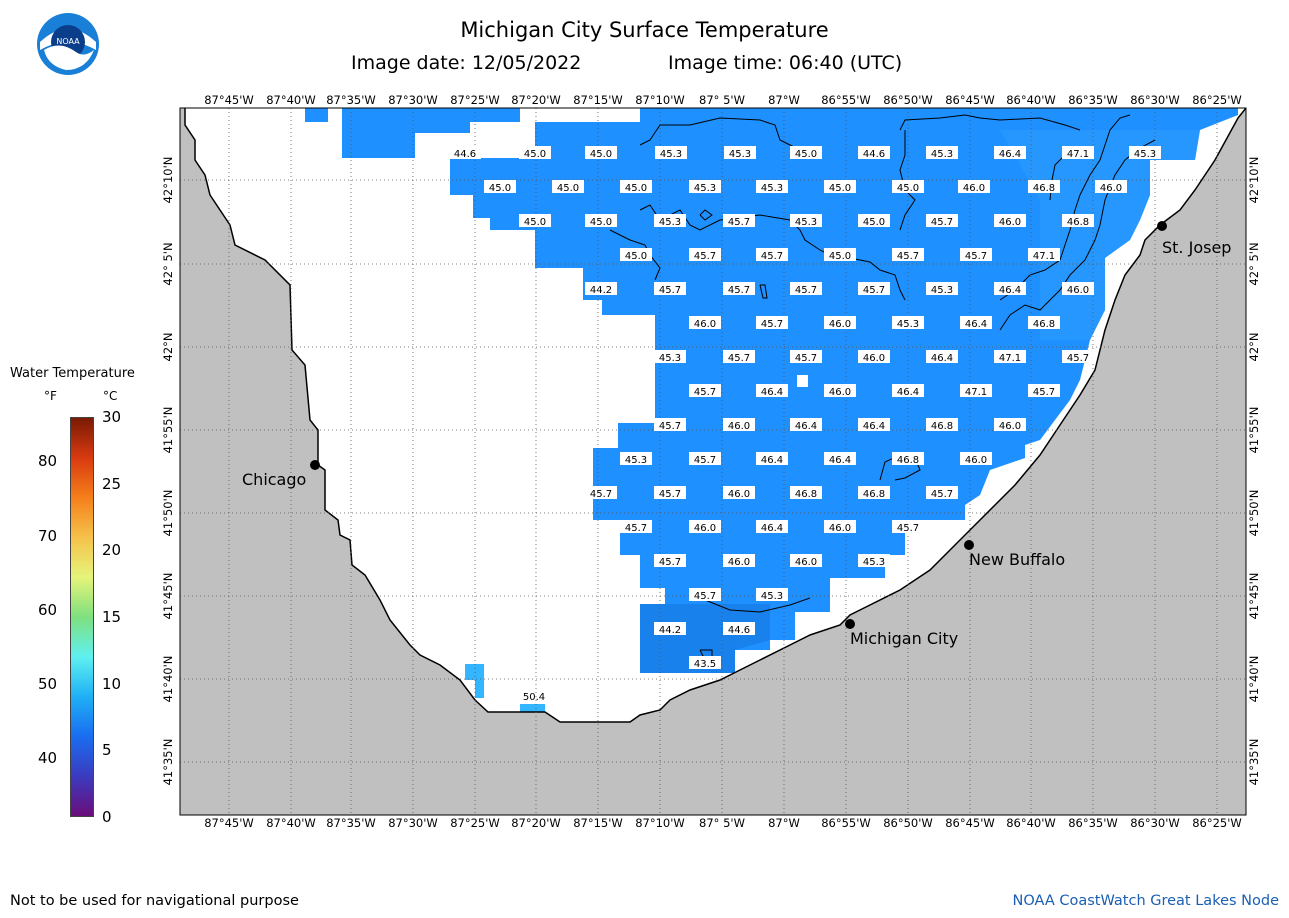 The width and height of the screenshot is (1289, 918). I want to click on image-time: Image time: 06:40 (UTC), so click(785, 63).